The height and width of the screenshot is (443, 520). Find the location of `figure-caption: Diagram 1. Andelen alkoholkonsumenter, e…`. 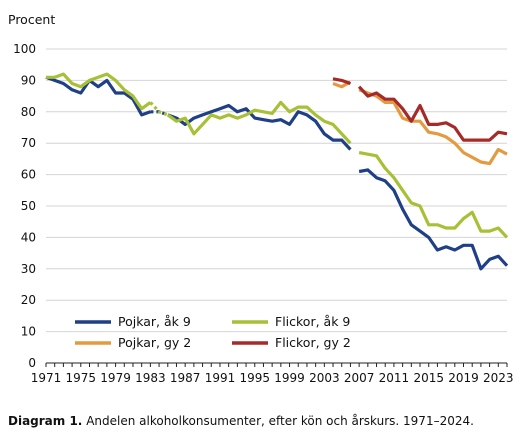

figure-caption: Diagram 1. Andelen alkoholkonsumenter, e… is located at coordinates (241, 421).